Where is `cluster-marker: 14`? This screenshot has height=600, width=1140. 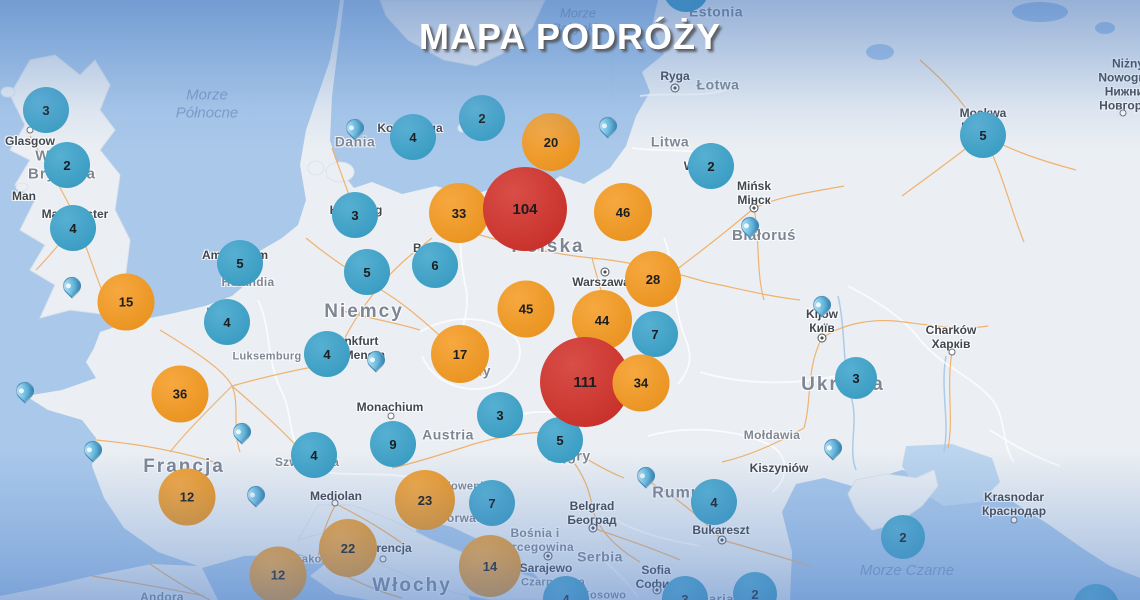 cluster-marker: 14 is located at coordinates (490, 566).